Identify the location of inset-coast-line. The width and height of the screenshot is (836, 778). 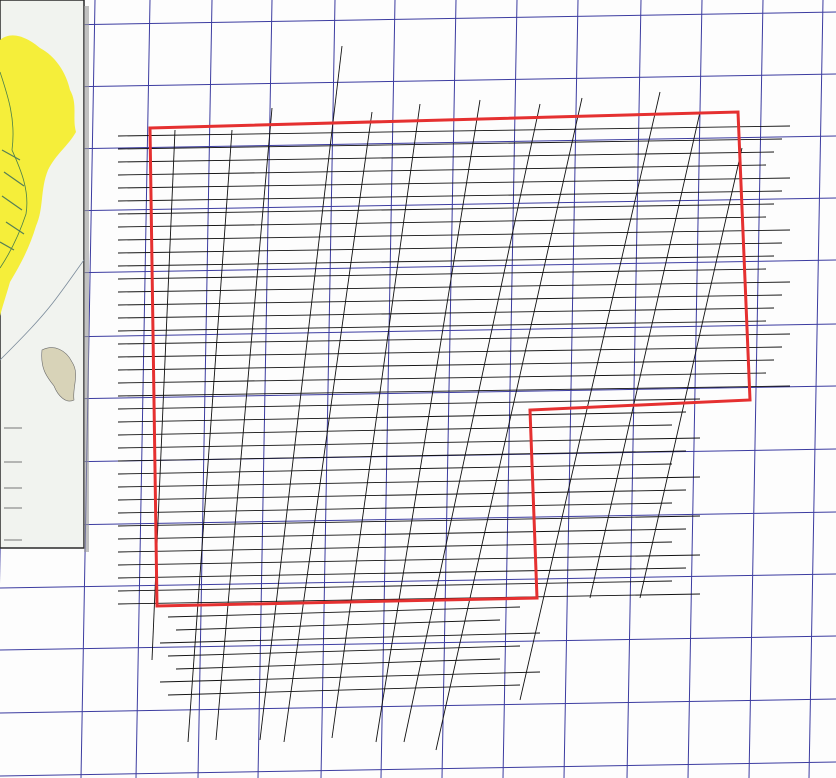
(42, 310).